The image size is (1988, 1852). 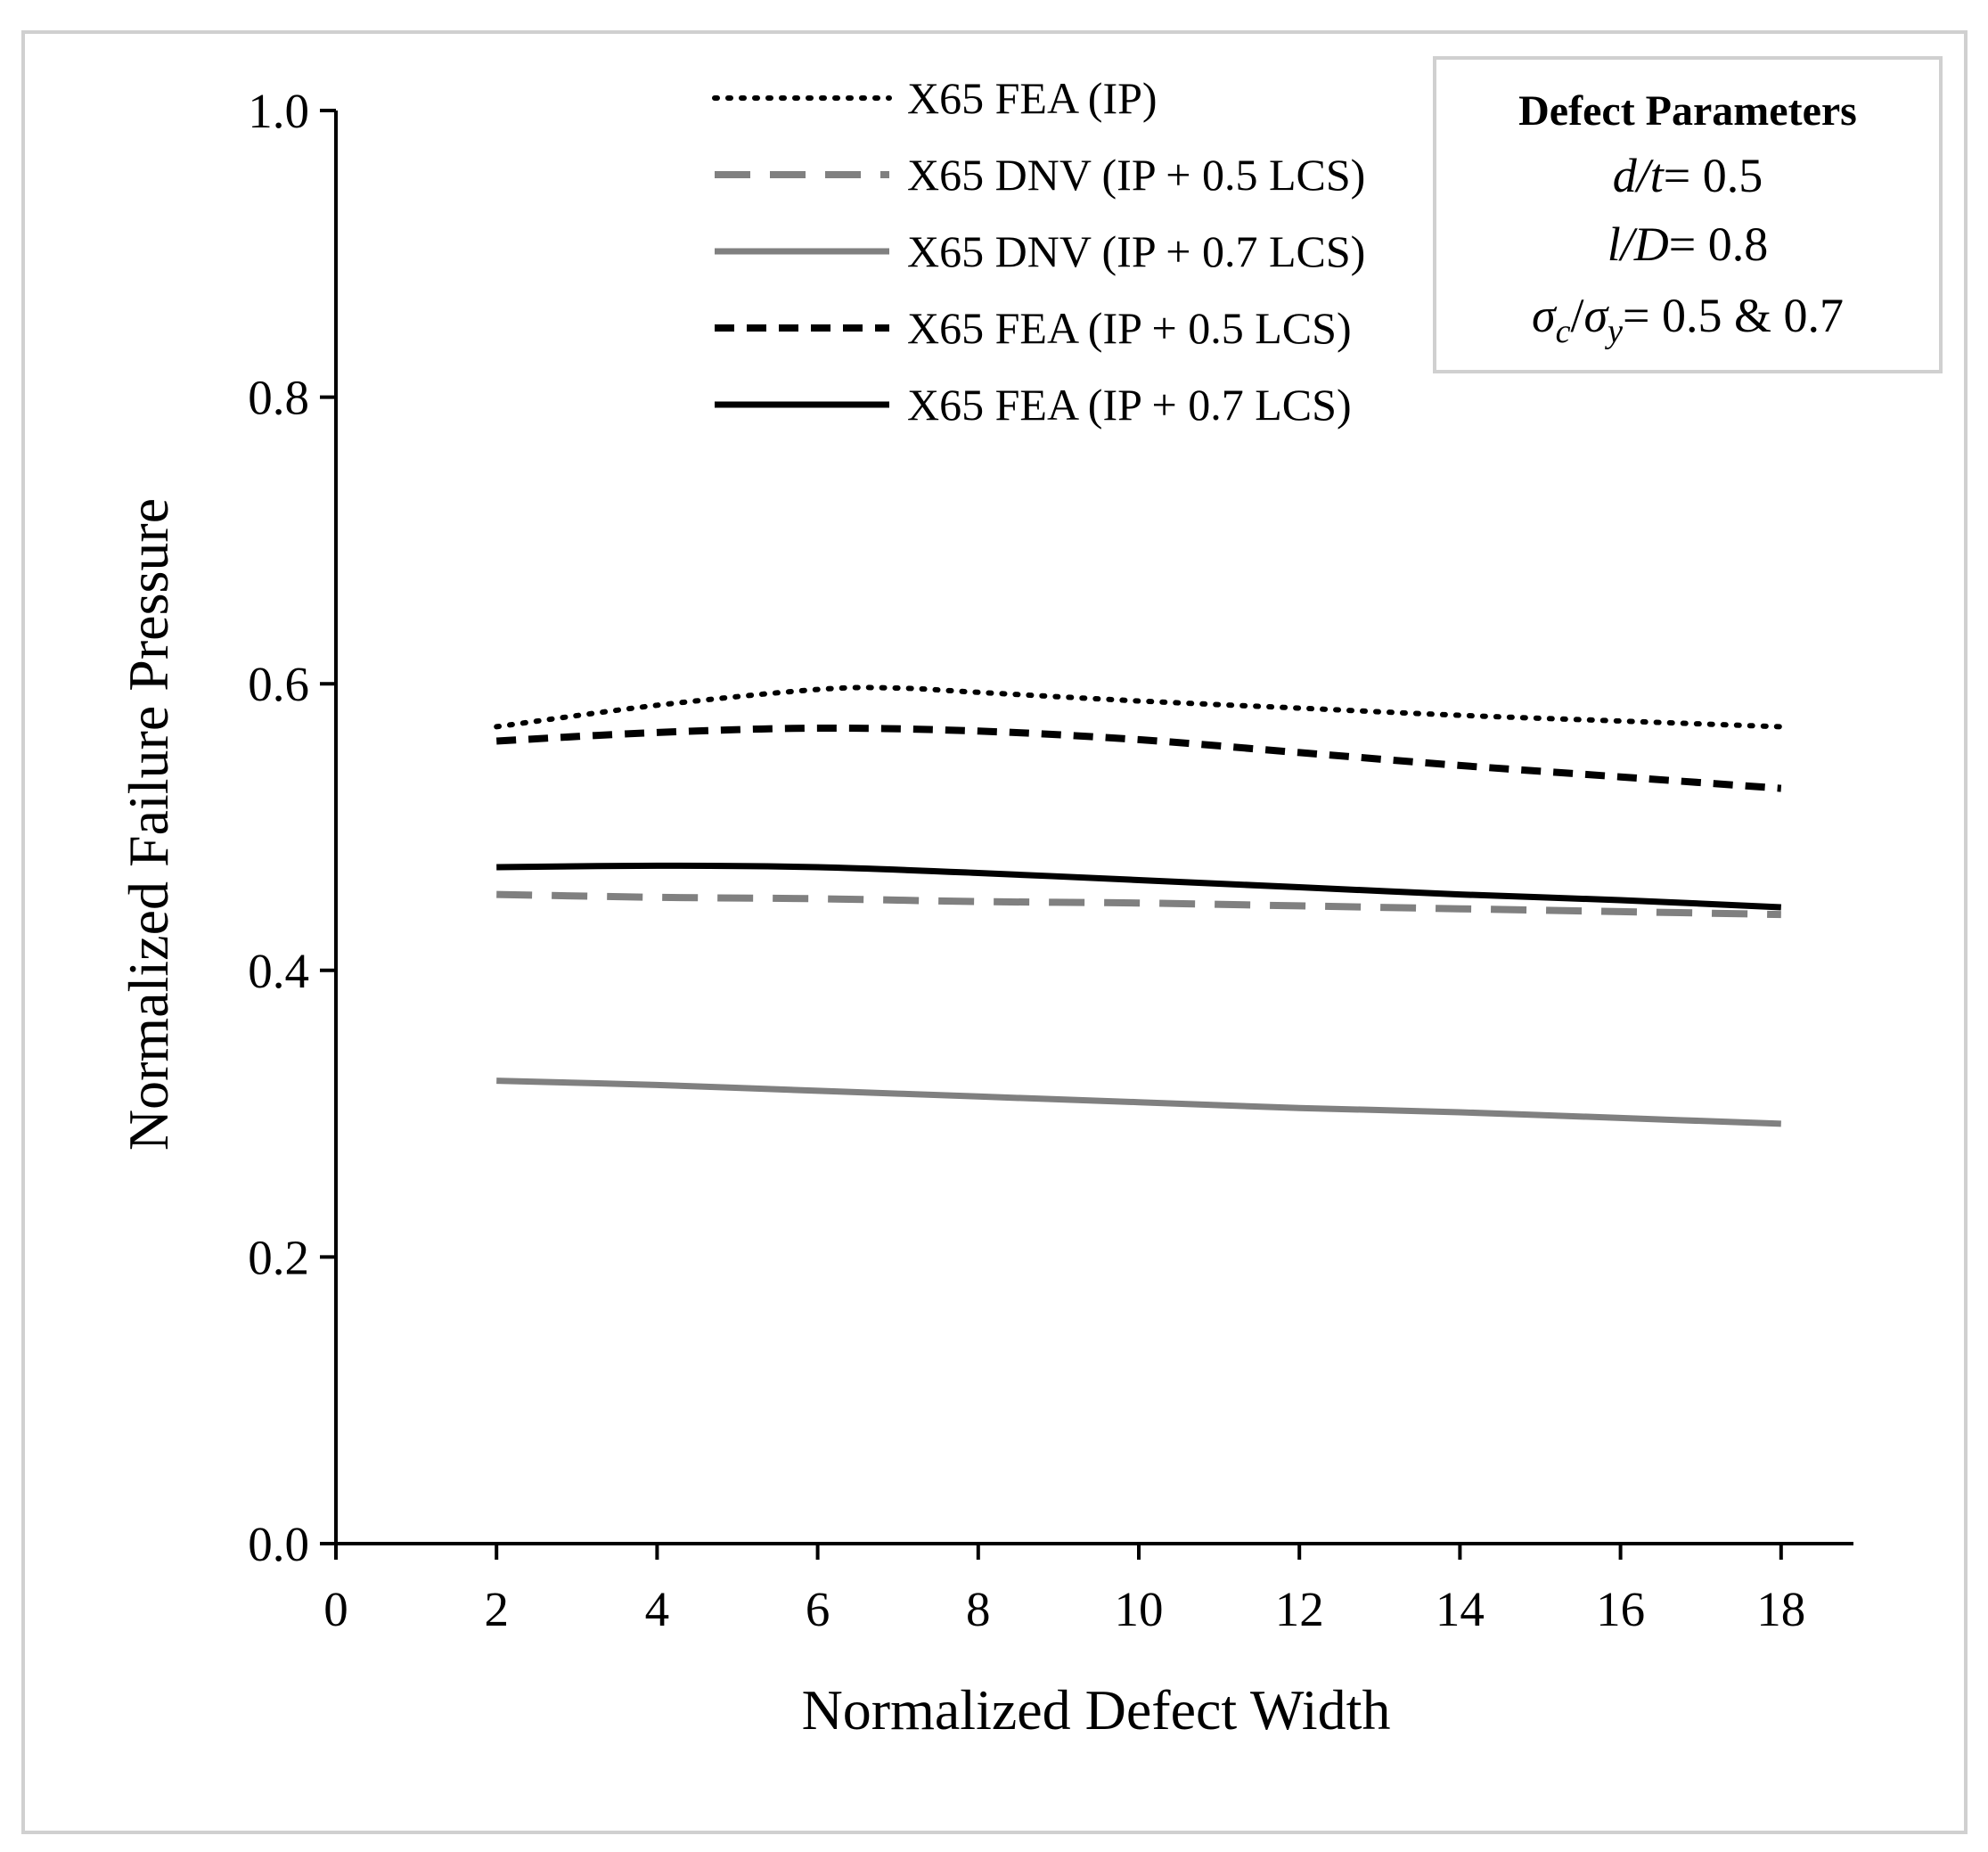 What do you see at coordinates (1032, 98) in the screenshot?
I see `legend-label-x65-fea-ip: X65 FEA (IP)` at bounding box center [1032, 98].